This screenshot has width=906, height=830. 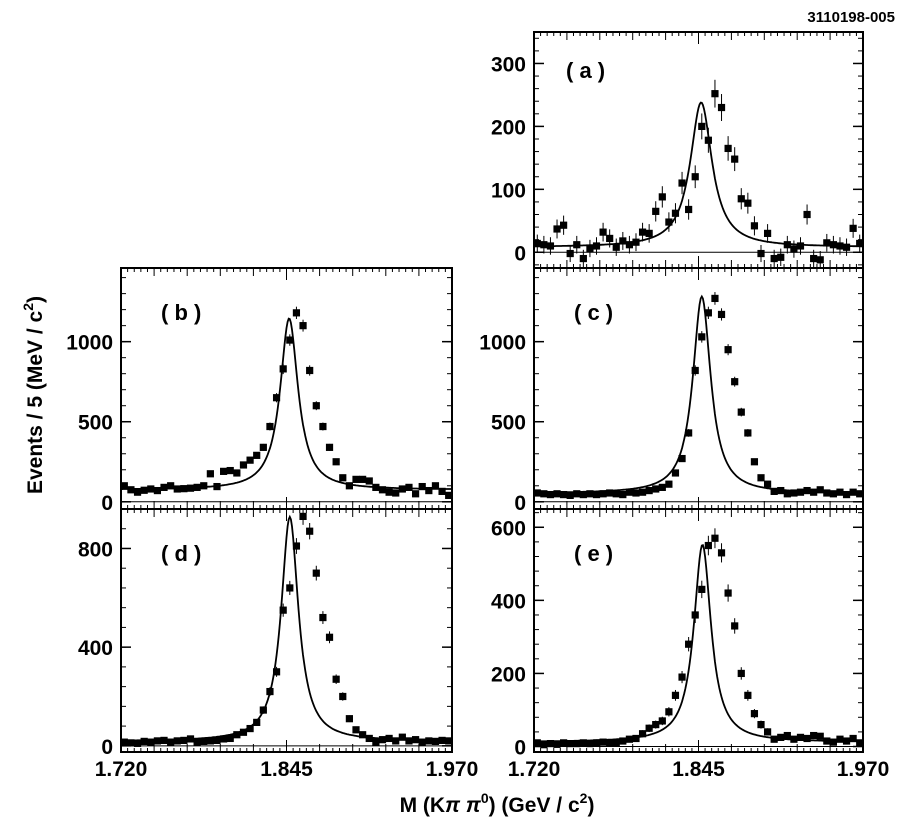 What do you see at coordinates (698, 394) in the screenshot?
I see `fit-curve` at bounding box center [698, 394].